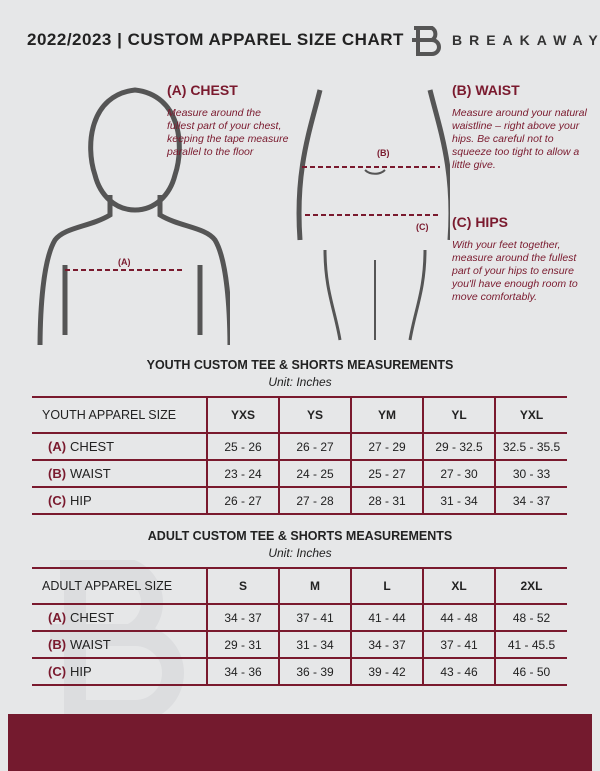  Describe the element at coordinates (458, 671) in the screenshot. I see `measure-value: 43 - 46` at that location.